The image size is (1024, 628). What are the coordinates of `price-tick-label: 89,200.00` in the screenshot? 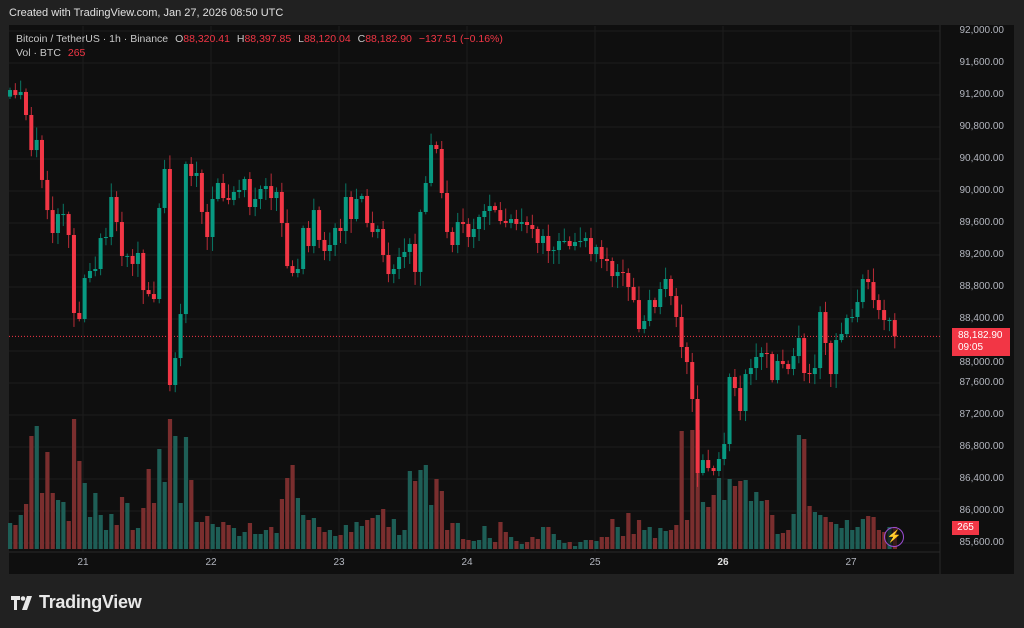 It's located at (982, 254).